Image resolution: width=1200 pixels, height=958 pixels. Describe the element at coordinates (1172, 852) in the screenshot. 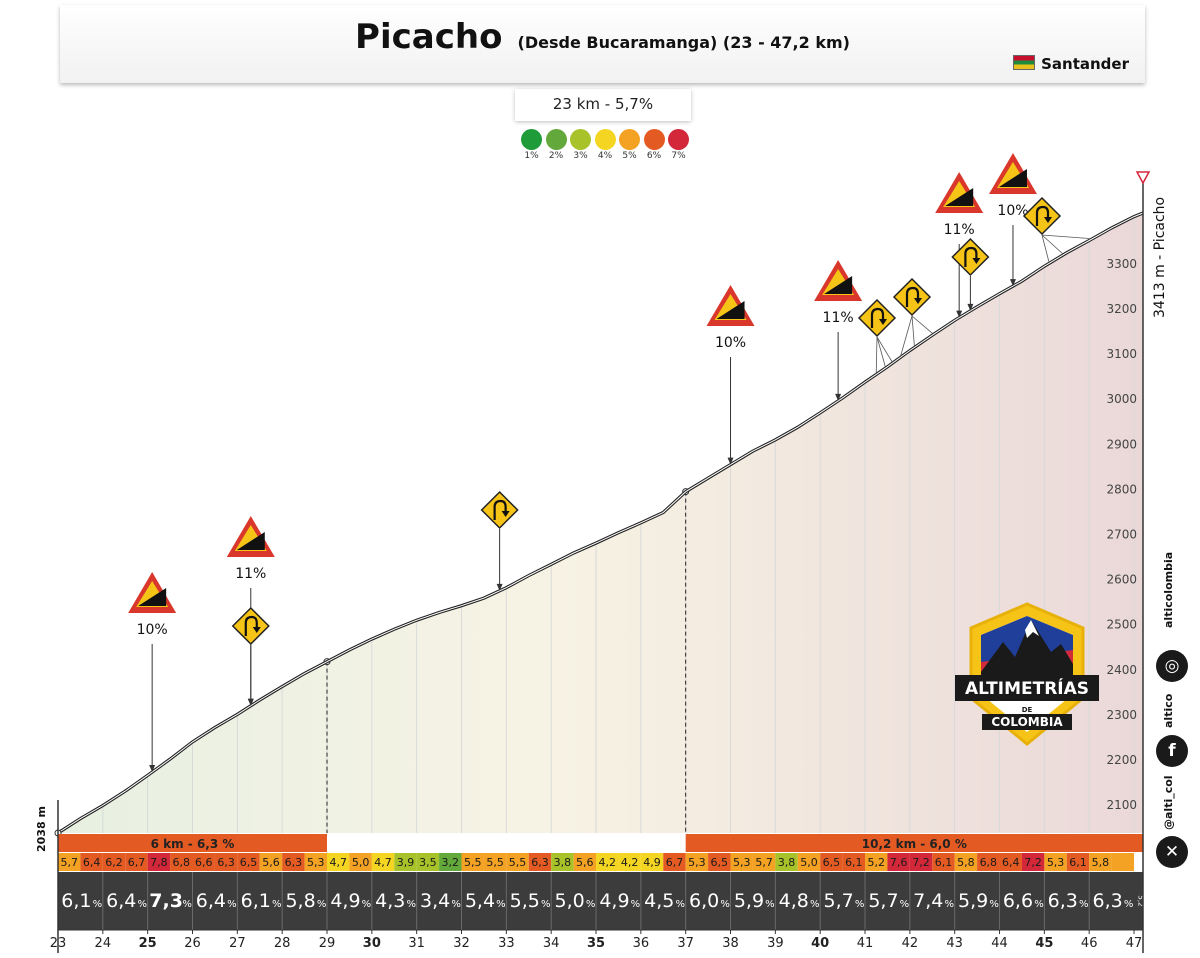

I see `x-icon: ✕` at that location.